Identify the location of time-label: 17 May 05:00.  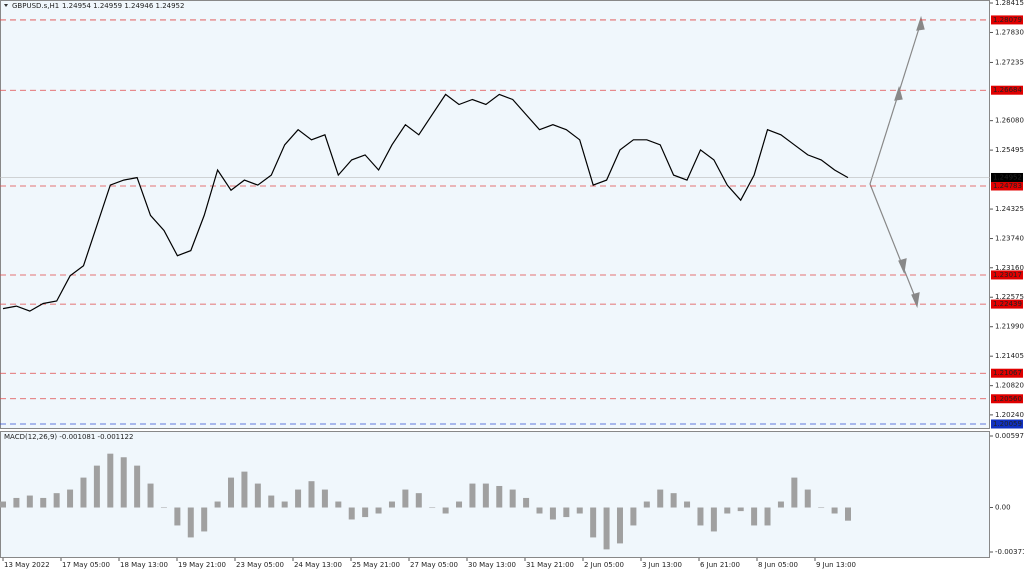
(86, 565).